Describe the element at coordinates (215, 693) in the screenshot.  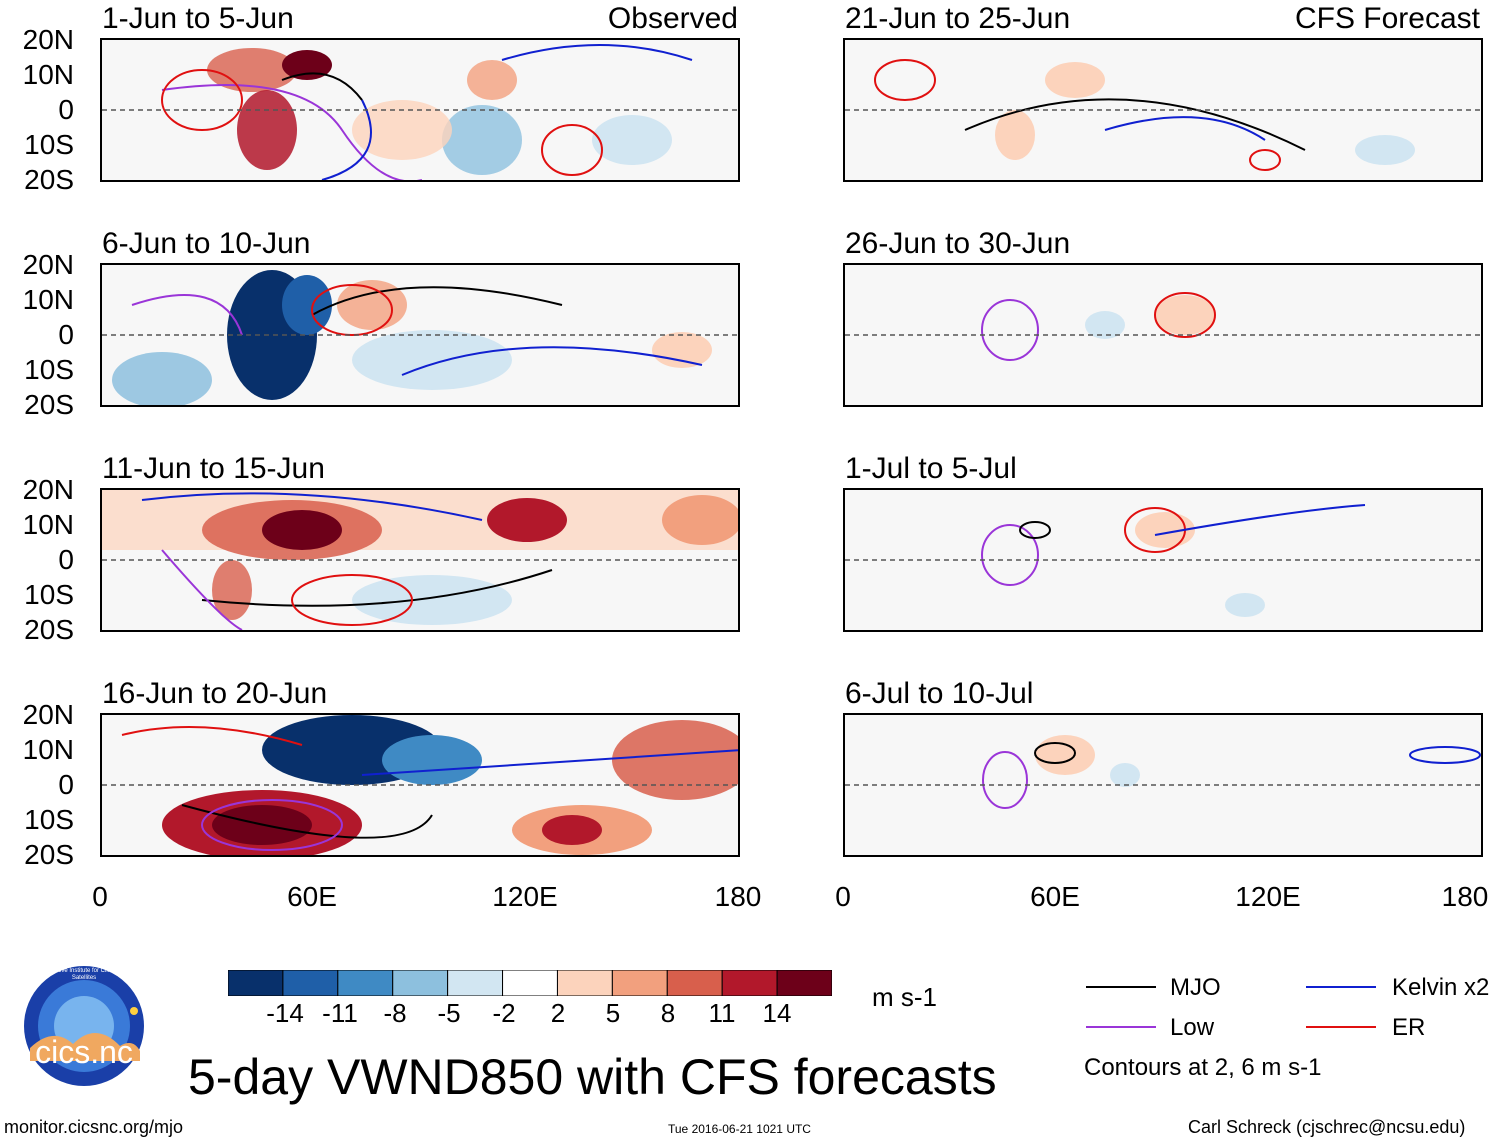
I see `panel-title: 16-Jun to 20-Jun` at that location.